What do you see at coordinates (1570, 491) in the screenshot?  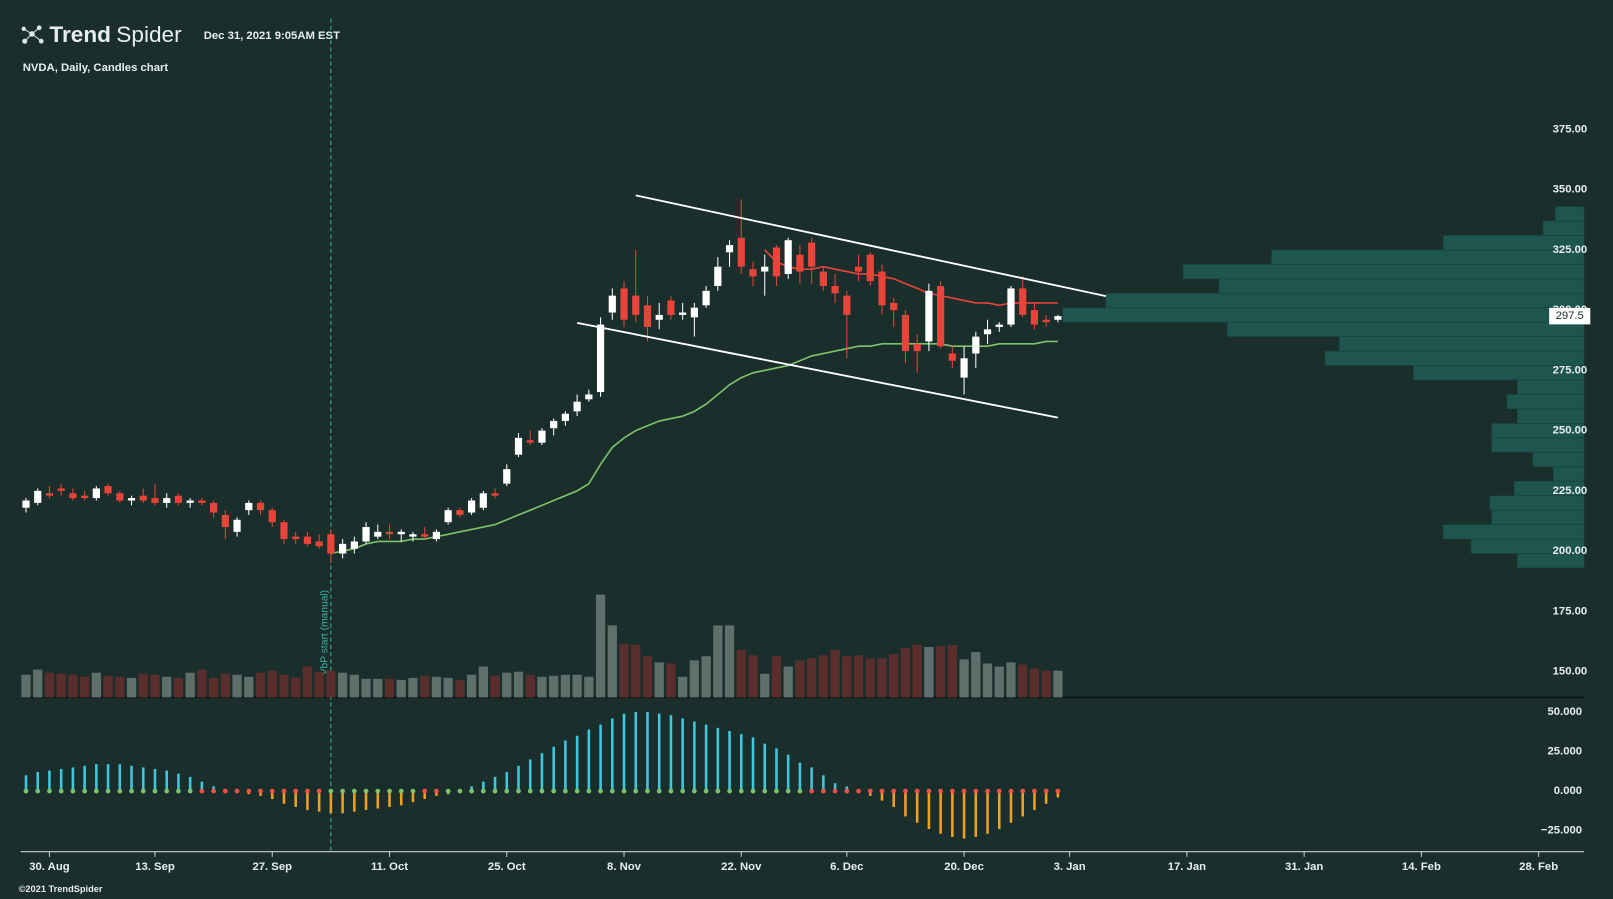 I see `y-tick-label: 225.00` at bounding box center [1570, 491].